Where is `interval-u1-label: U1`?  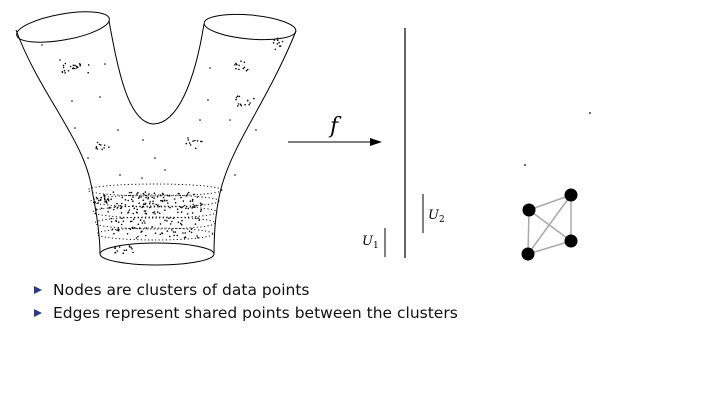
interval-u1-label: U1 is located at coordinates (370, 242).